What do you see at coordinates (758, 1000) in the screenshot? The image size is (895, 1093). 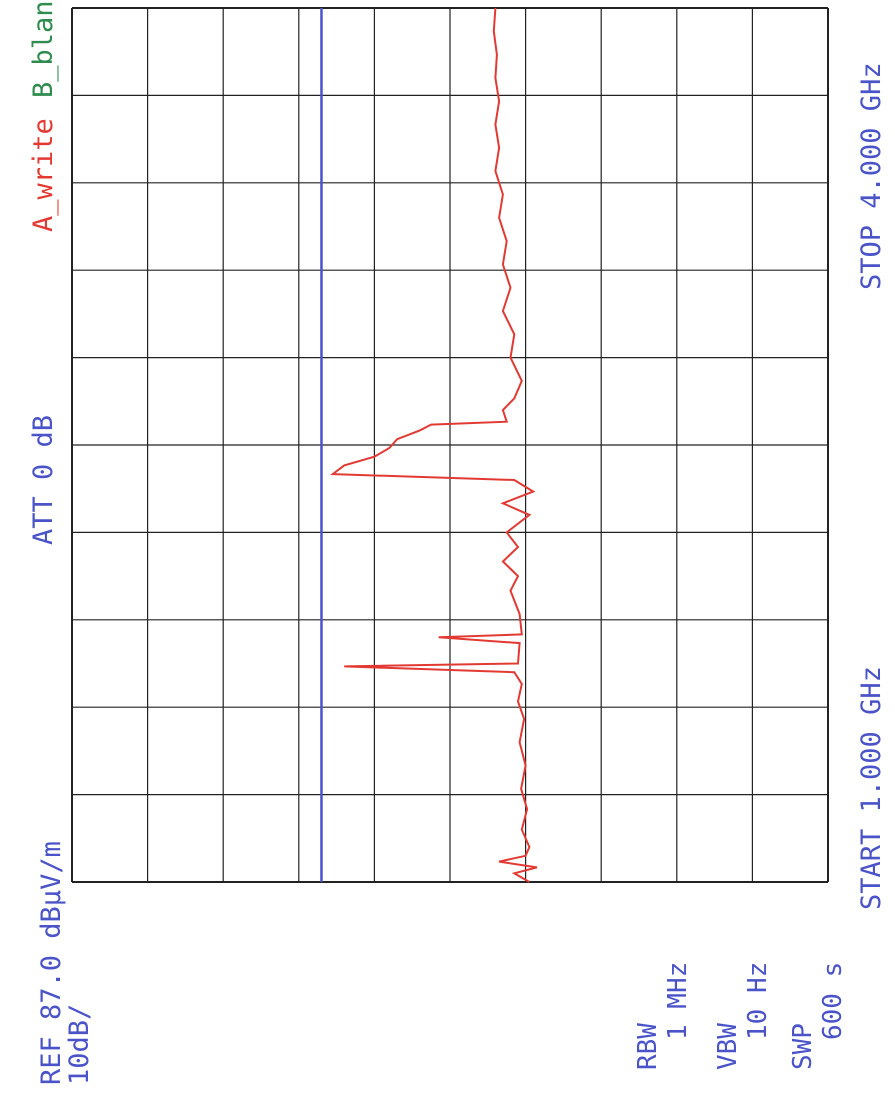 I see `vbw-value: 10 Hz` at bounding box center [758, 1000].